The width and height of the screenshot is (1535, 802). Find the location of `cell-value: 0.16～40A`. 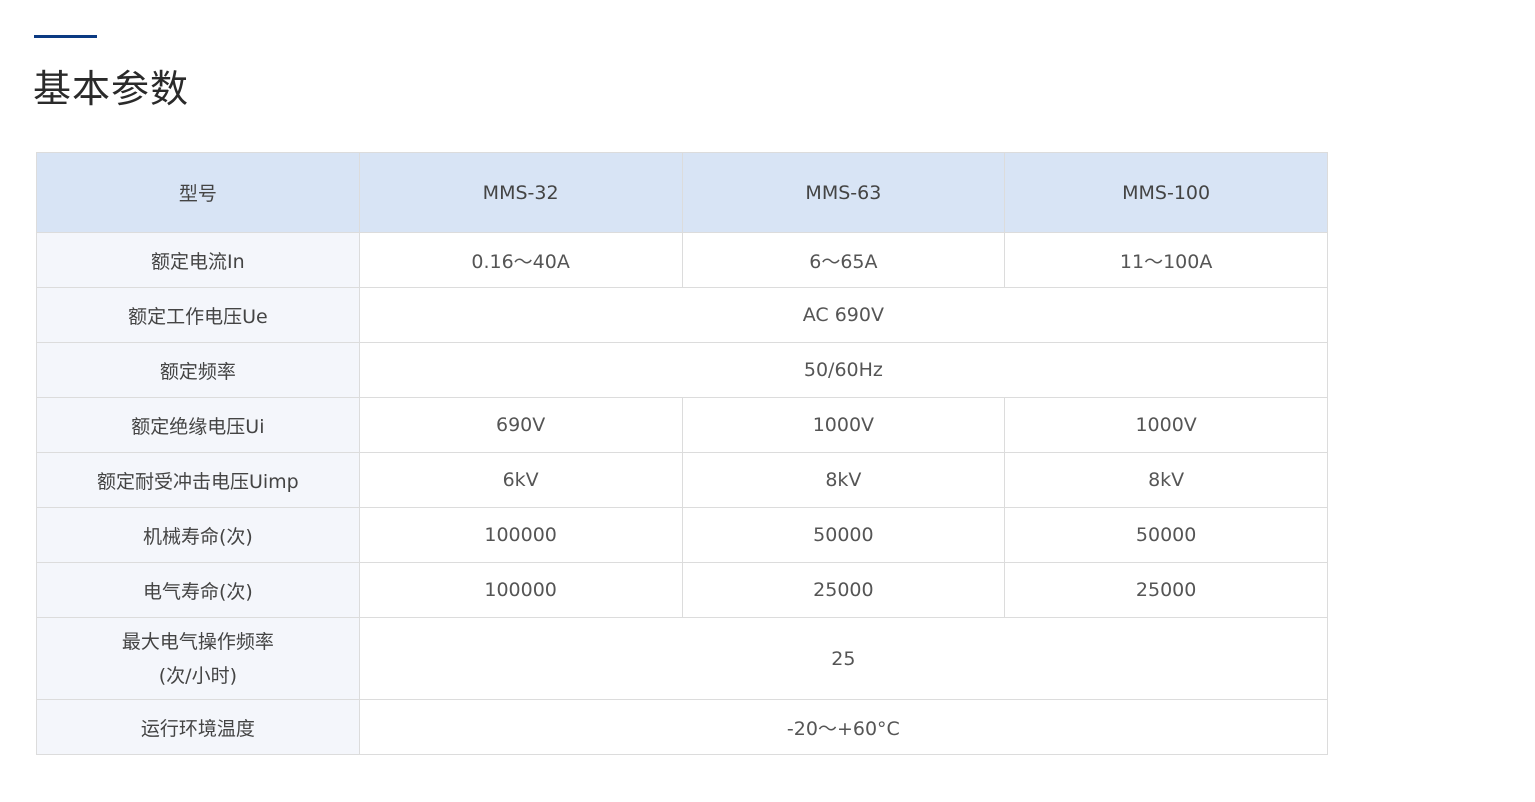

cell-value: 0.16～40A is located at coordinates (520, 260).